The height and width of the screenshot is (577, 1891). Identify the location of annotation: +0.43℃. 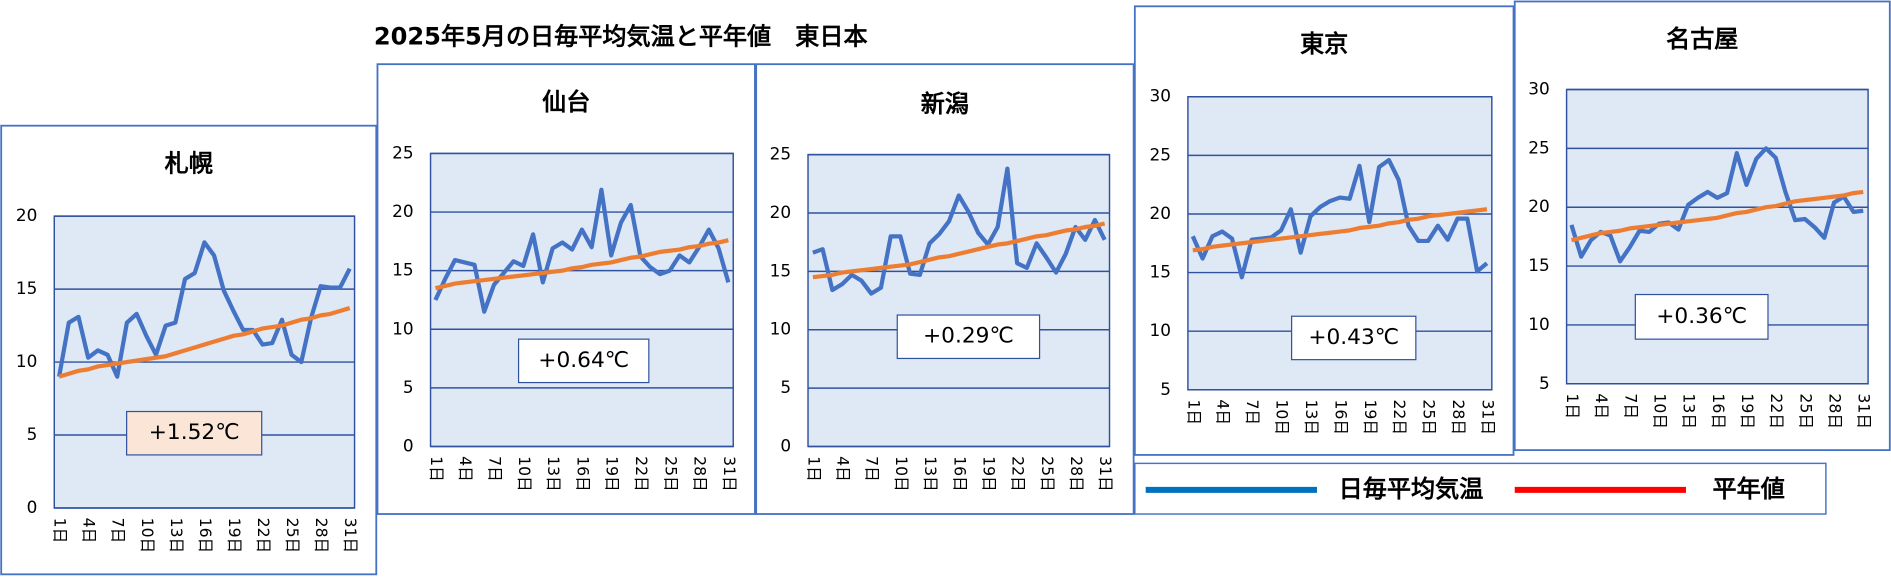
(1353, 337).